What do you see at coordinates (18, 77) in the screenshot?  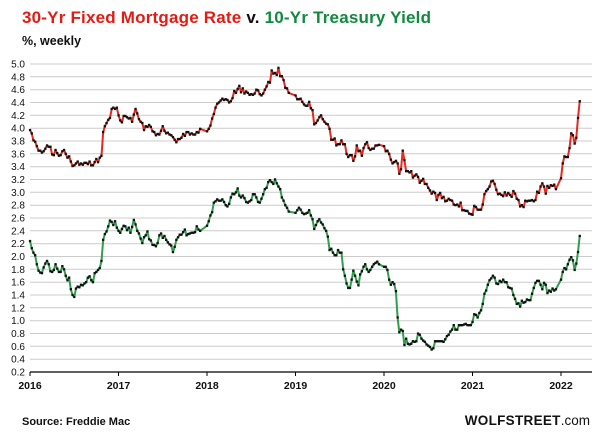 I see `svg-text: 4.8` at bounding box center [18, 77].